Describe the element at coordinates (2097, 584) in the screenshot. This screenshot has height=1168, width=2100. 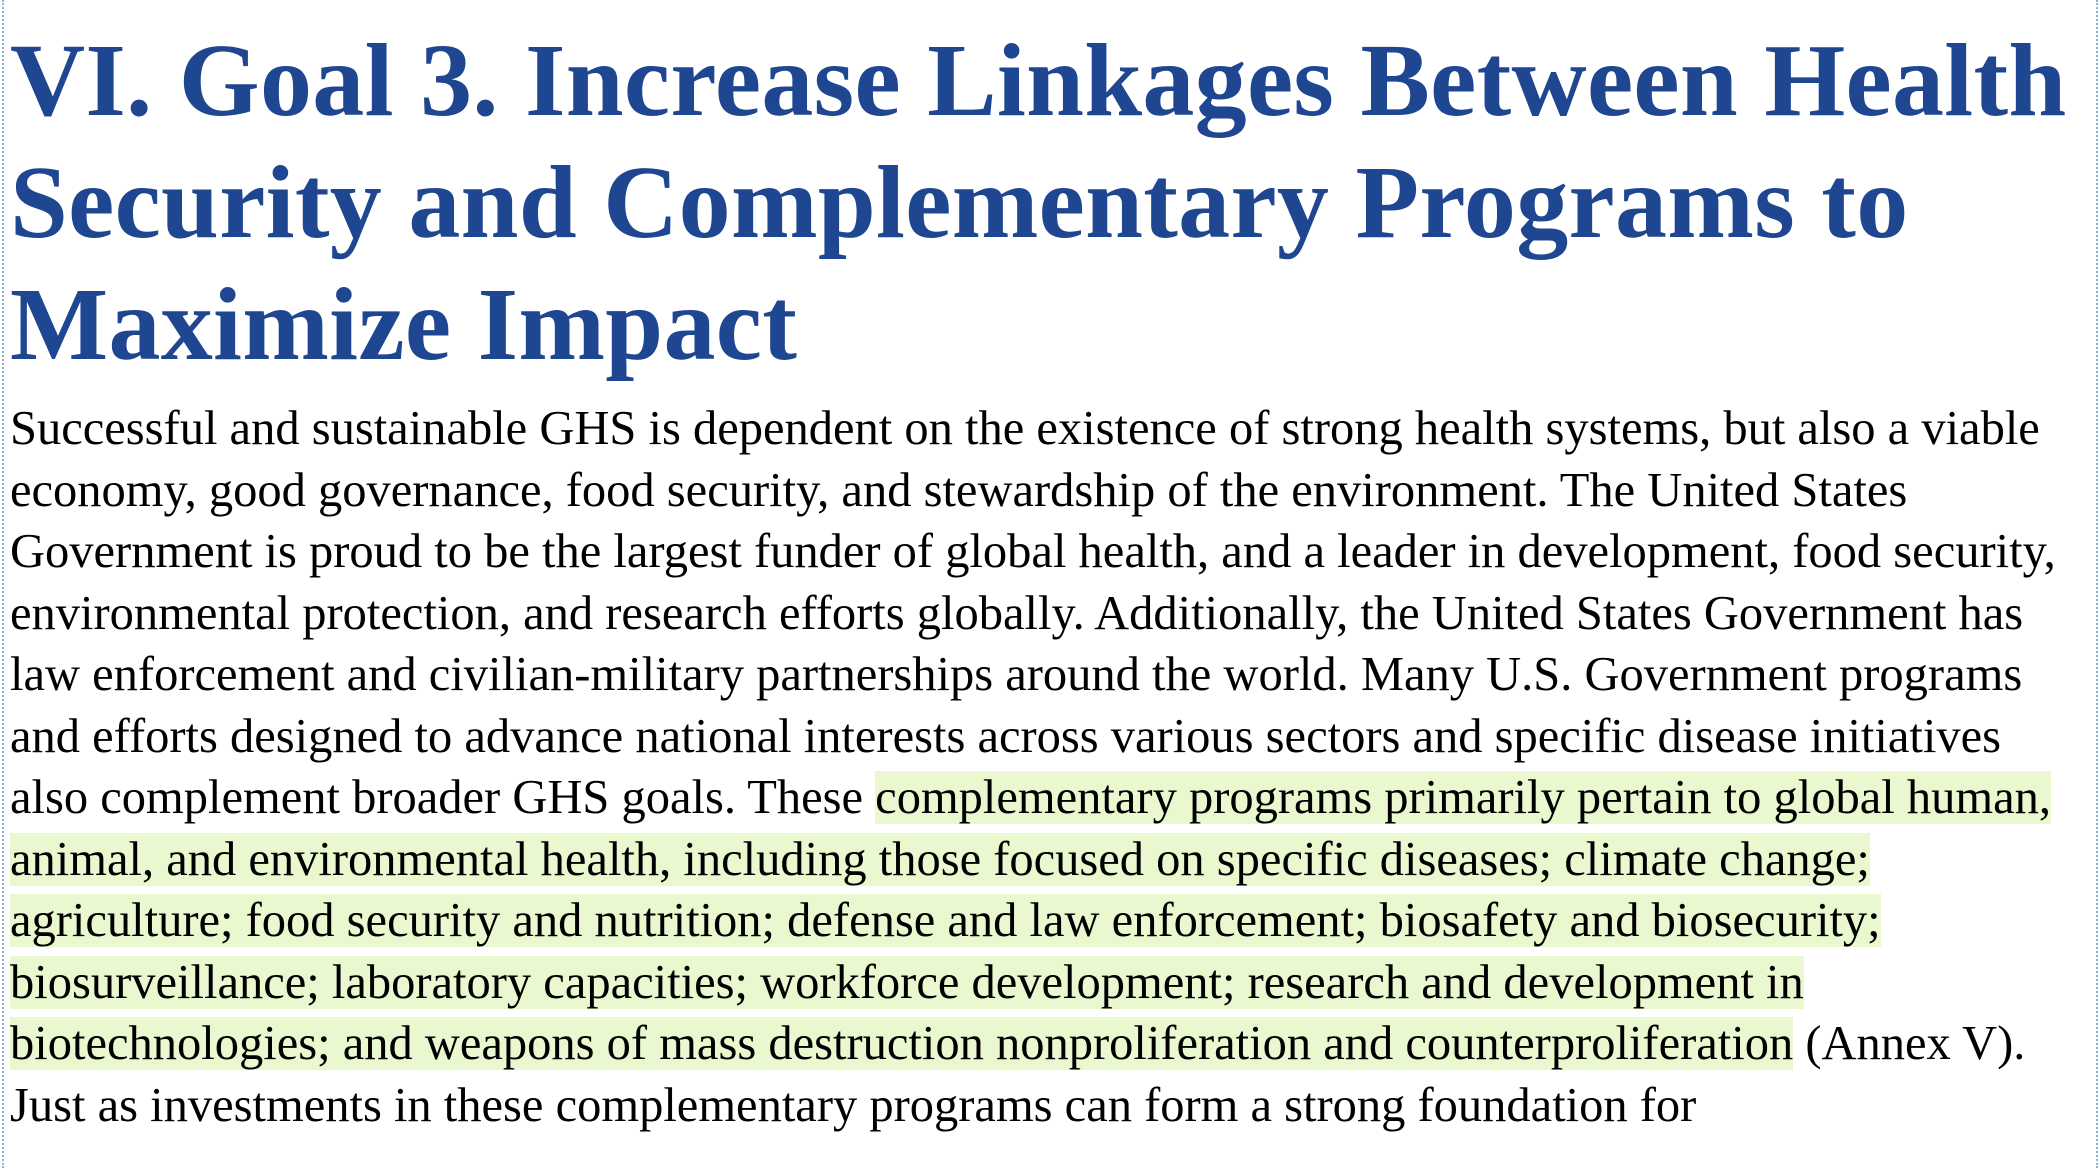
I see `right-margin-guide` at that location.